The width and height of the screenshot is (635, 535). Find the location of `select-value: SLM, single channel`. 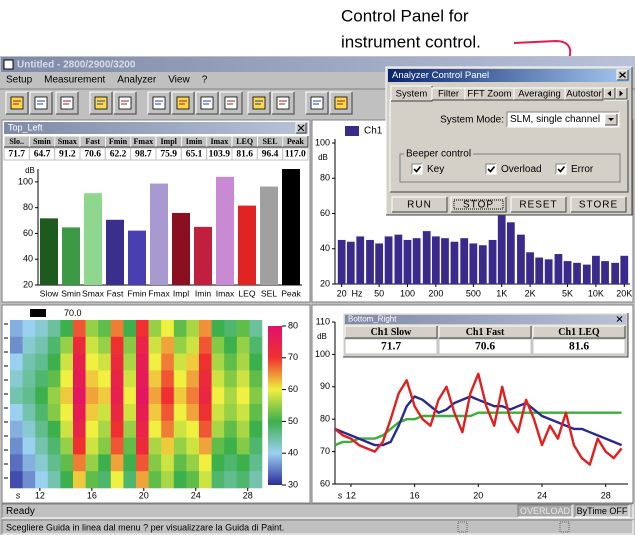

select-value: SLM, single channel is located at coordinates (555, 119).